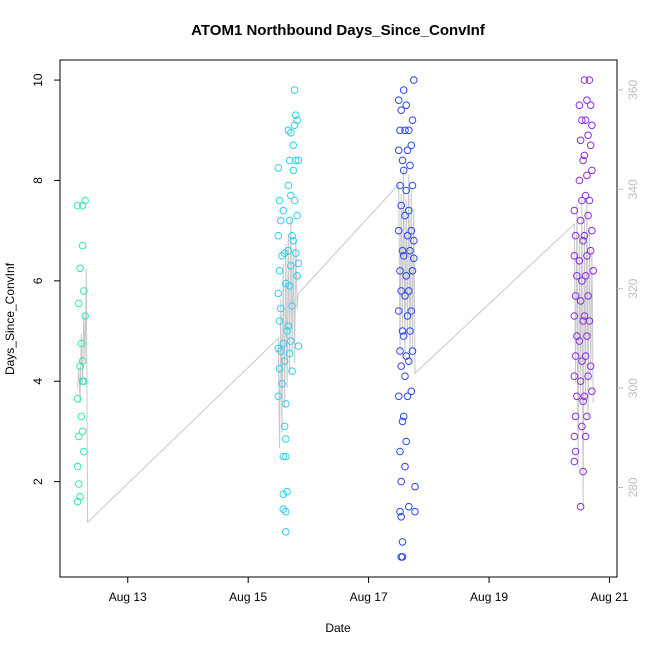 This screenshot has width=650, height=650. Describe the element at coordinates (489, 597) in the screenshot. I see `x-tick-label: Aug 19` at that location.